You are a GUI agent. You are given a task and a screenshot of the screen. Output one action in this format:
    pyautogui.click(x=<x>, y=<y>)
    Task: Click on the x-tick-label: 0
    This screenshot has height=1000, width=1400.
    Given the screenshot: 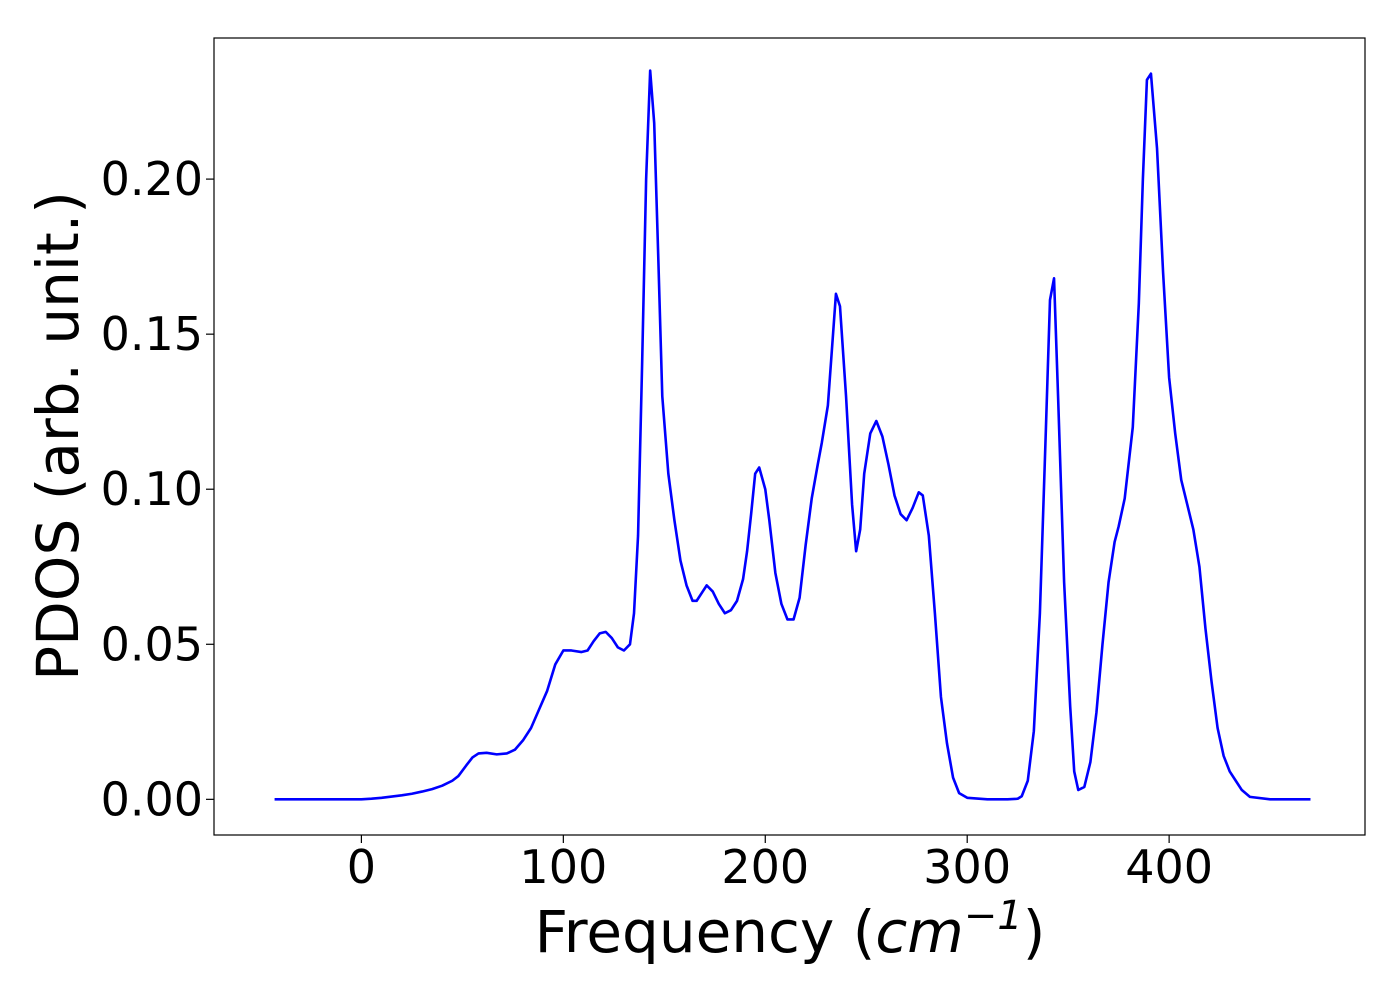 What is the action you would take?
    pyautogui.click(x=361, y=867)
    